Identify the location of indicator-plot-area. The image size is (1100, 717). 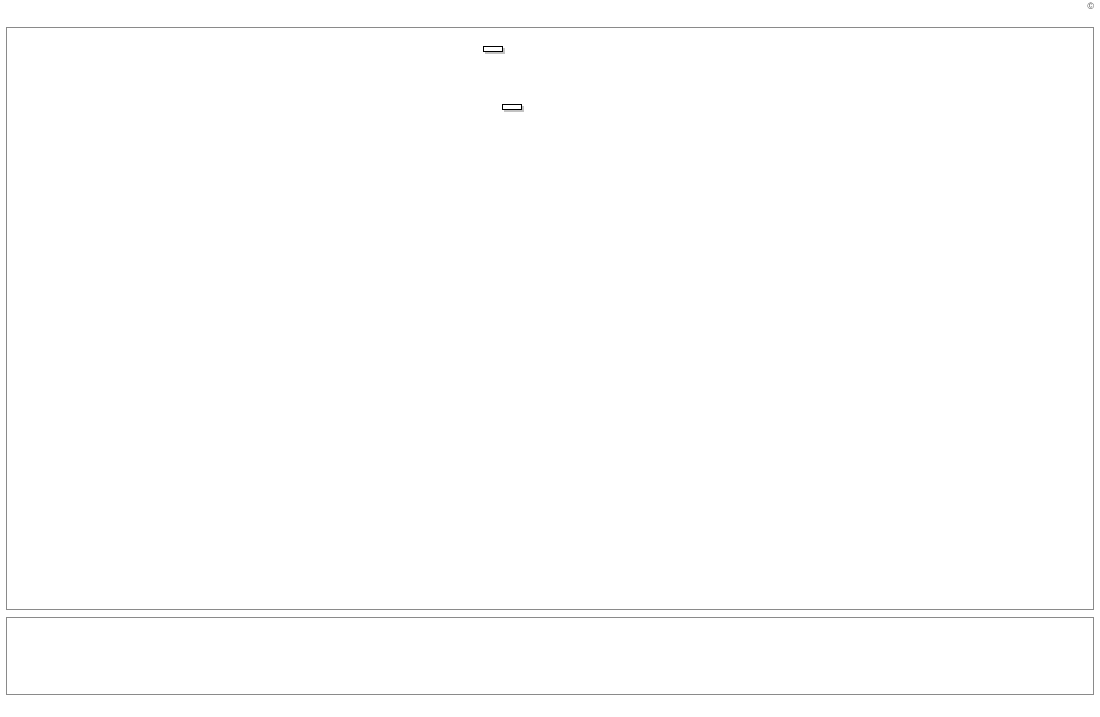
(550, 656).